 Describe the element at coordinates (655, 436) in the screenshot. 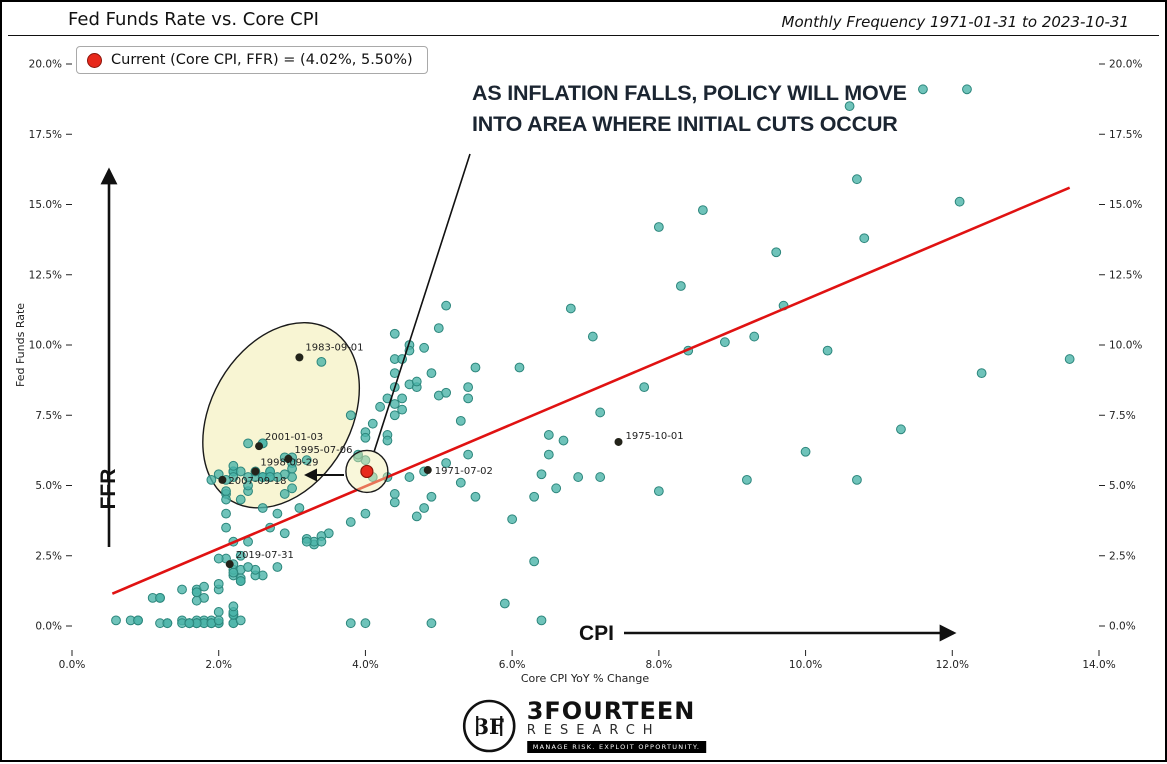

I see `point-date-label: 1975-10-01` at that location.